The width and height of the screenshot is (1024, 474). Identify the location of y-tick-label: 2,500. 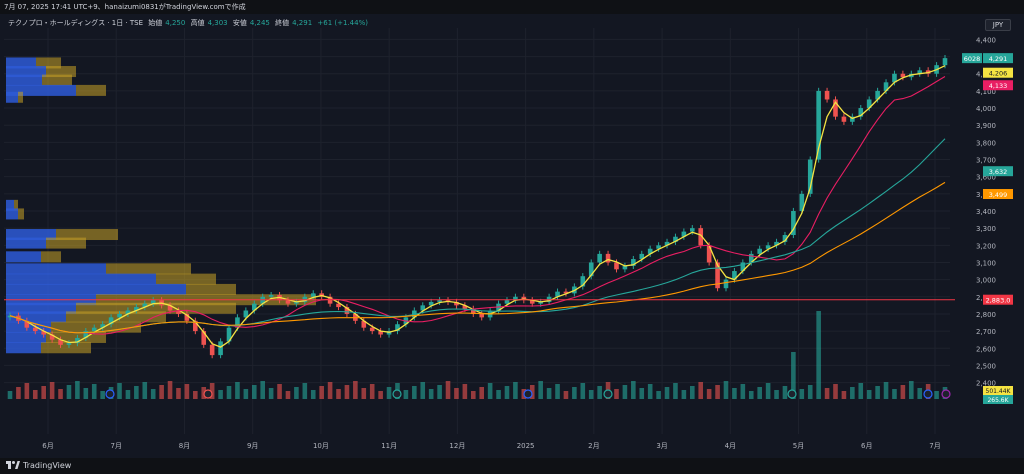
(986, 366).